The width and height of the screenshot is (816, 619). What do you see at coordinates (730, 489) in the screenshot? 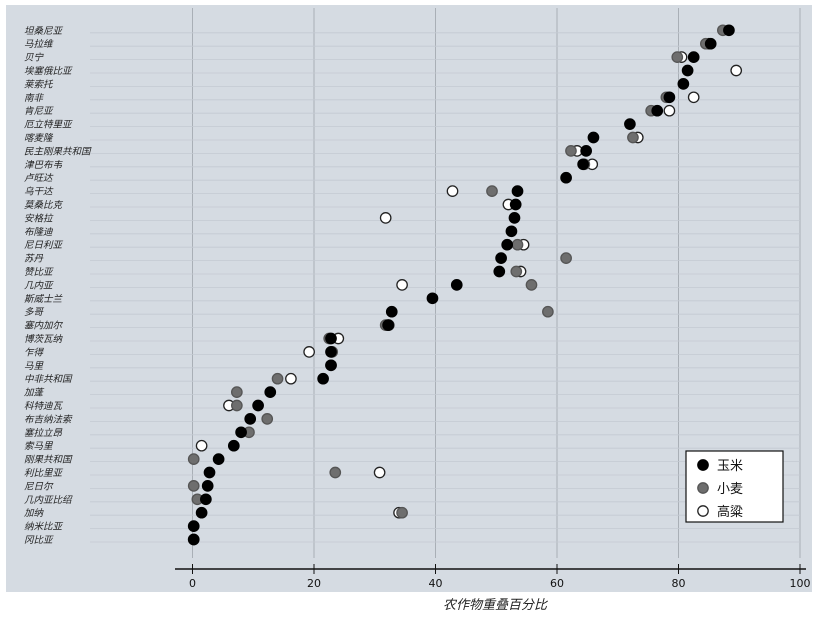
I see `legend-label: 小麦` at bounding box center [730, 489].